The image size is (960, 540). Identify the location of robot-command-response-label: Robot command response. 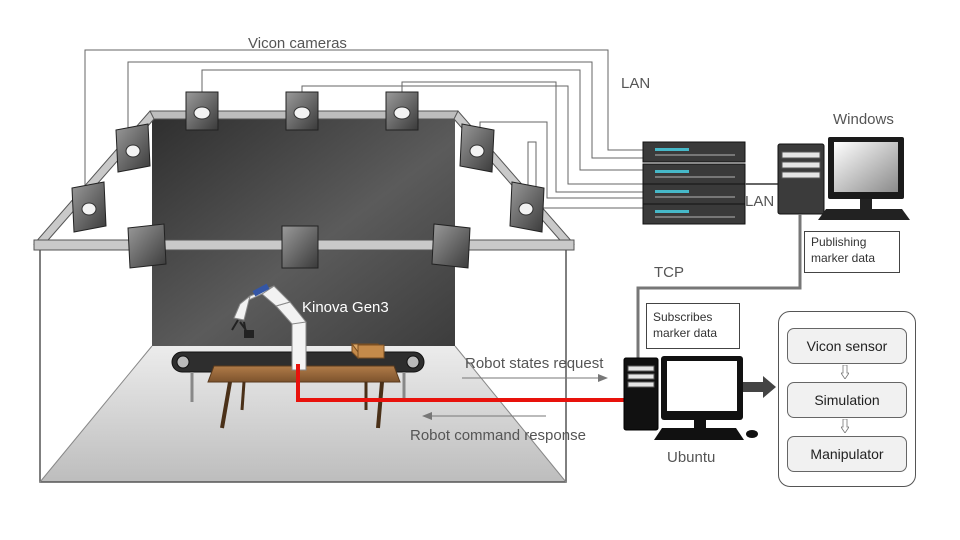
(498, 435).